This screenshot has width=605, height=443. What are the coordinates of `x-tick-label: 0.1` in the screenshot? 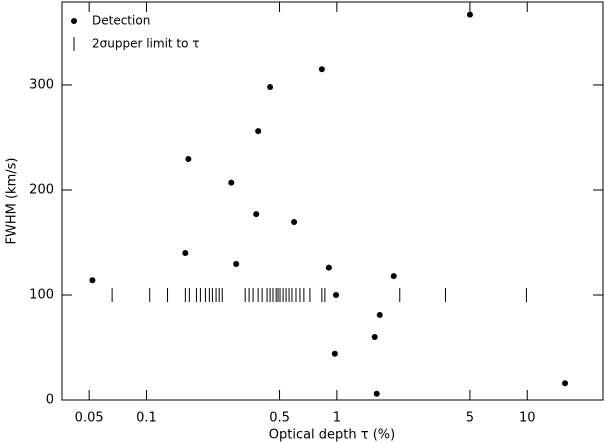 It's located at (146, 418).